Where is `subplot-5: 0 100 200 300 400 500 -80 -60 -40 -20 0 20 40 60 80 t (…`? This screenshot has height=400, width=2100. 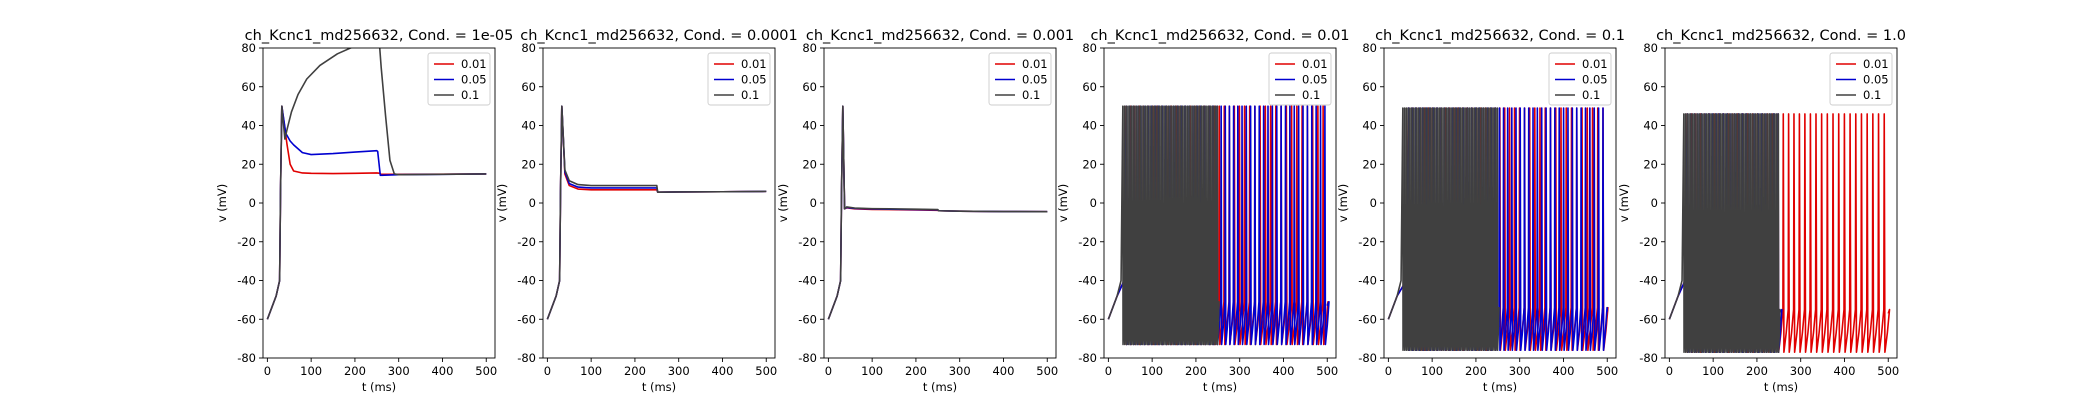
subplot-5: 0 100 200 300 400 500 -80 -60 -40 -20 0 20 40 60 80 t (… is located at coordinates (1480, 211).